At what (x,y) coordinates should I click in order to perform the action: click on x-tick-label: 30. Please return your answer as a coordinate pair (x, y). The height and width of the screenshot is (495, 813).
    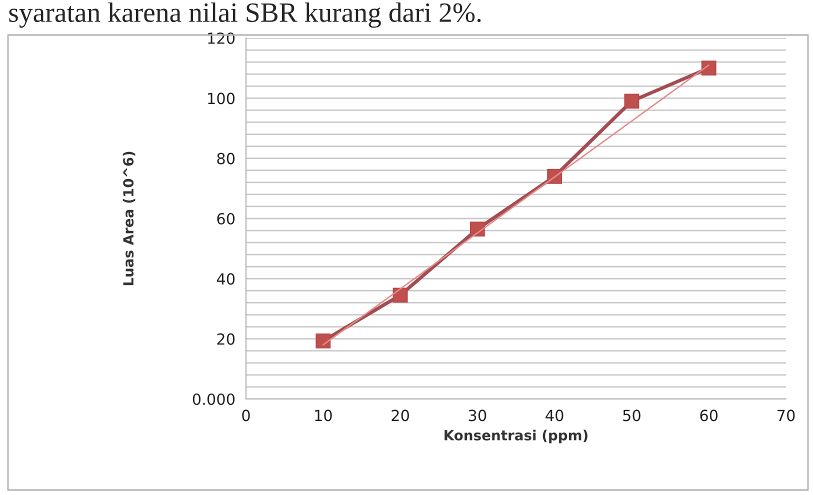
    Looking at the image, I should click on (477, 416).